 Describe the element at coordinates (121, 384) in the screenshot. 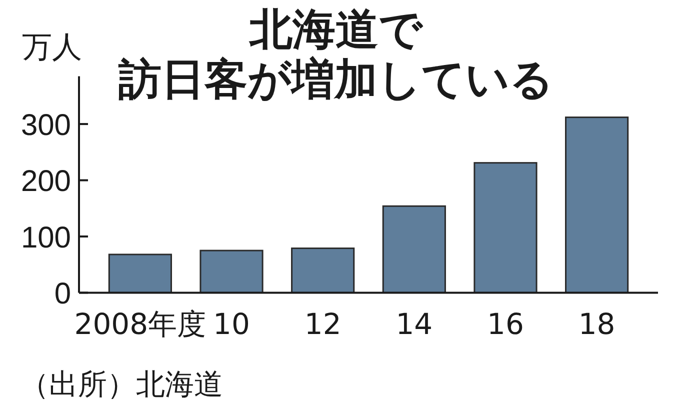

I see `text: （出所）北海道` at that location.